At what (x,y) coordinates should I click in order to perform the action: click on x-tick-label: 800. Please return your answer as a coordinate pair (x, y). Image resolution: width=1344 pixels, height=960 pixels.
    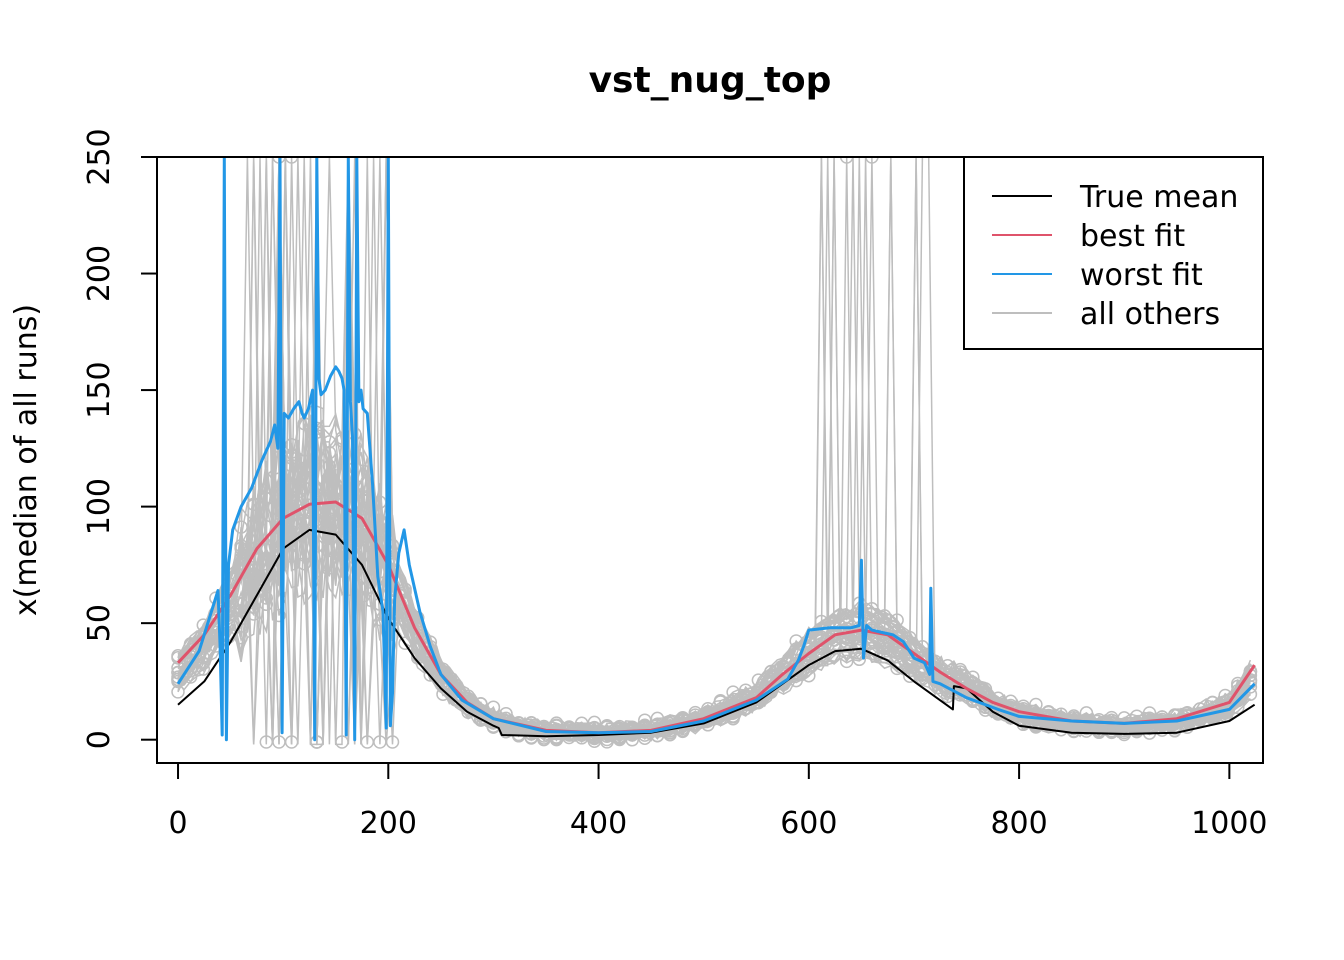
    Looking at the image, I should click on (1018, 823).